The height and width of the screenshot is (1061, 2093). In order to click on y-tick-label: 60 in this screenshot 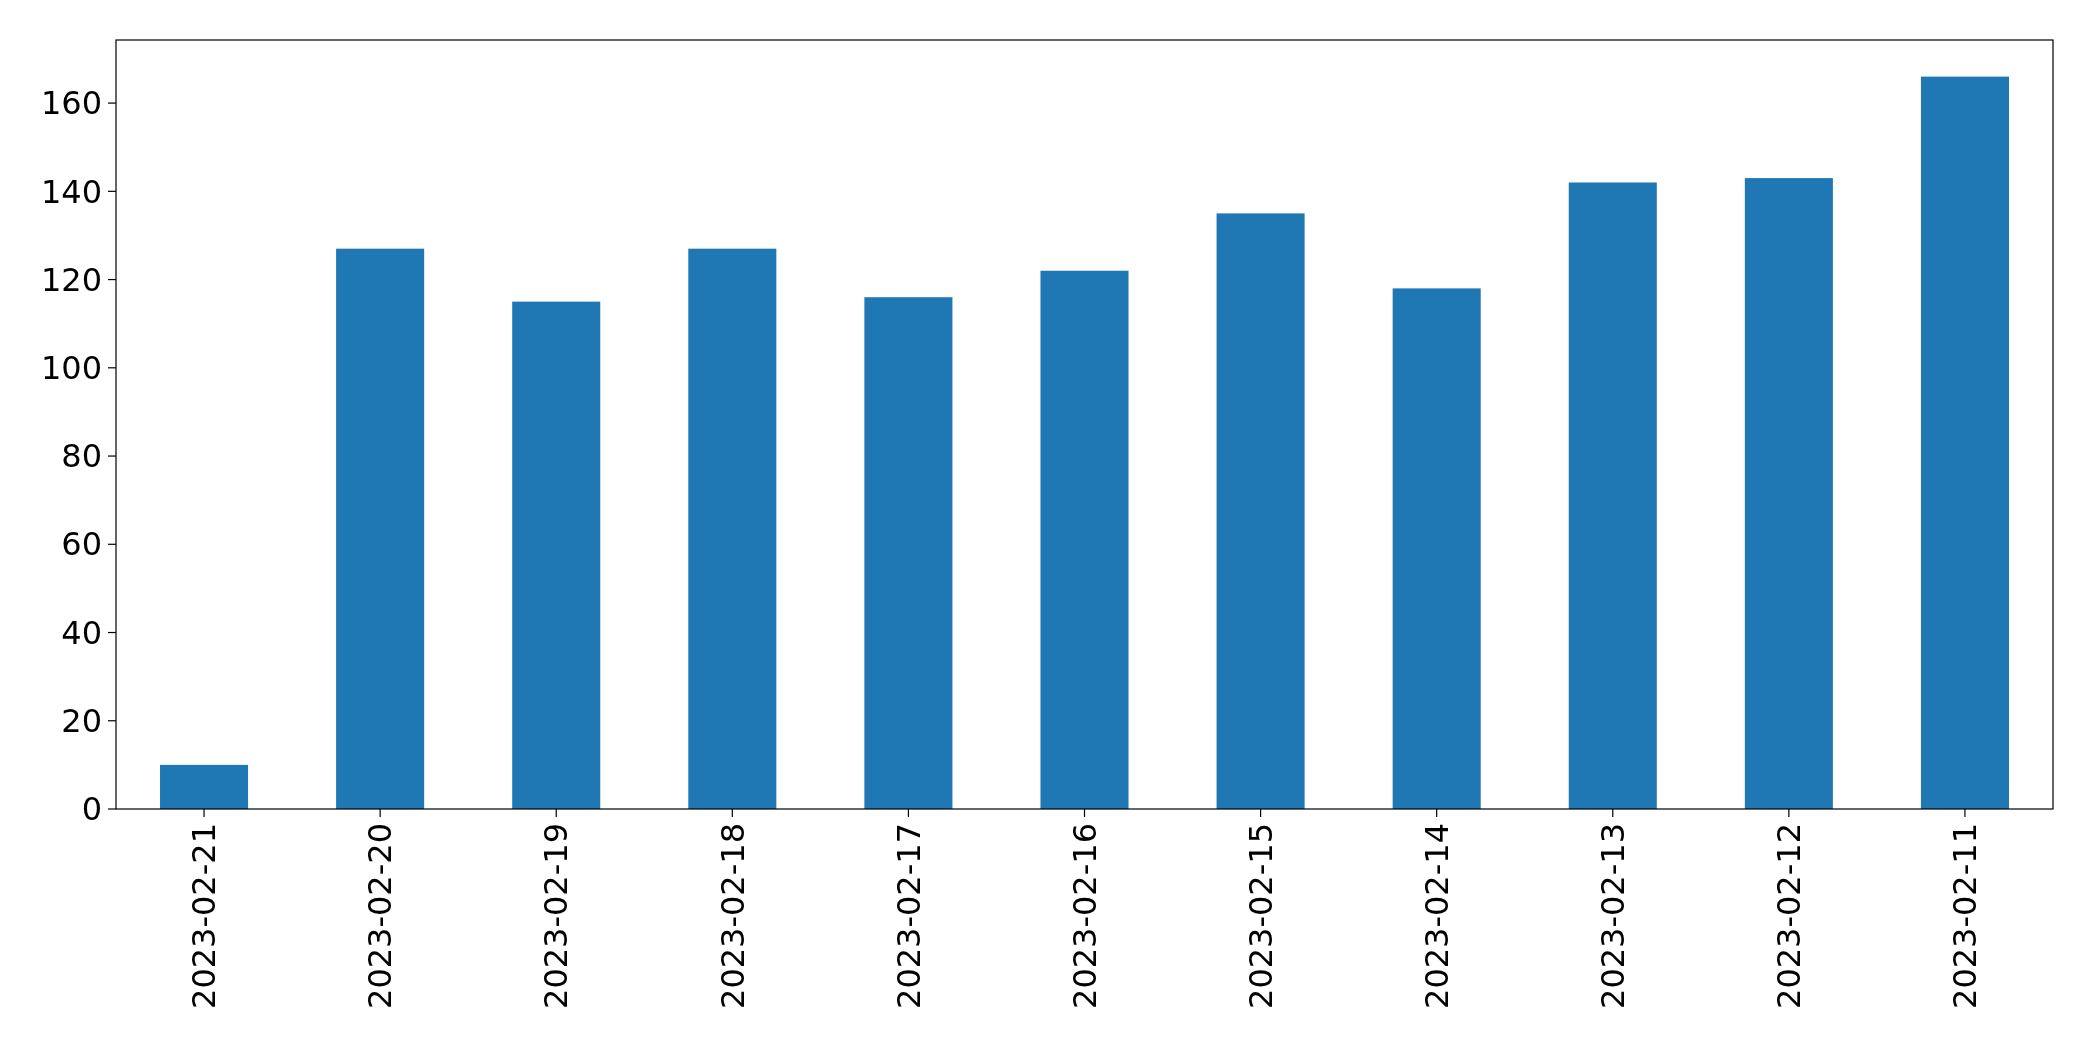, I will do `click(81, 544)`.